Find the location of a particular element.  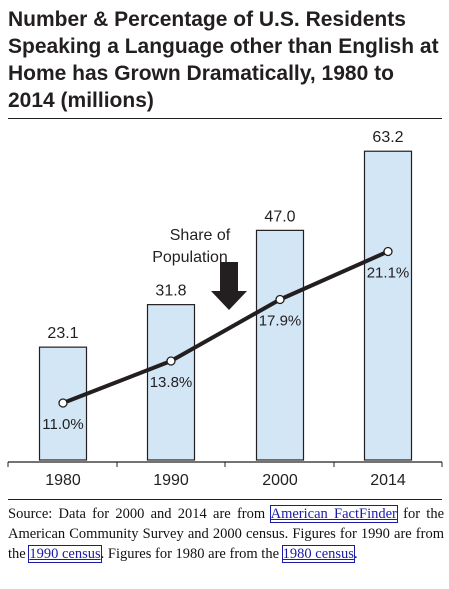

share-point-2014 is located at coordinates (388, 251).